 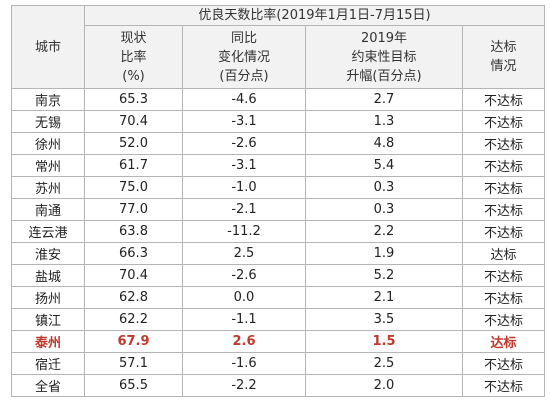 What do you see at coordinates (244, 341) in the screenshot?
I see `cell-yoy-change: 2.6` at bounding box center [244, 341].